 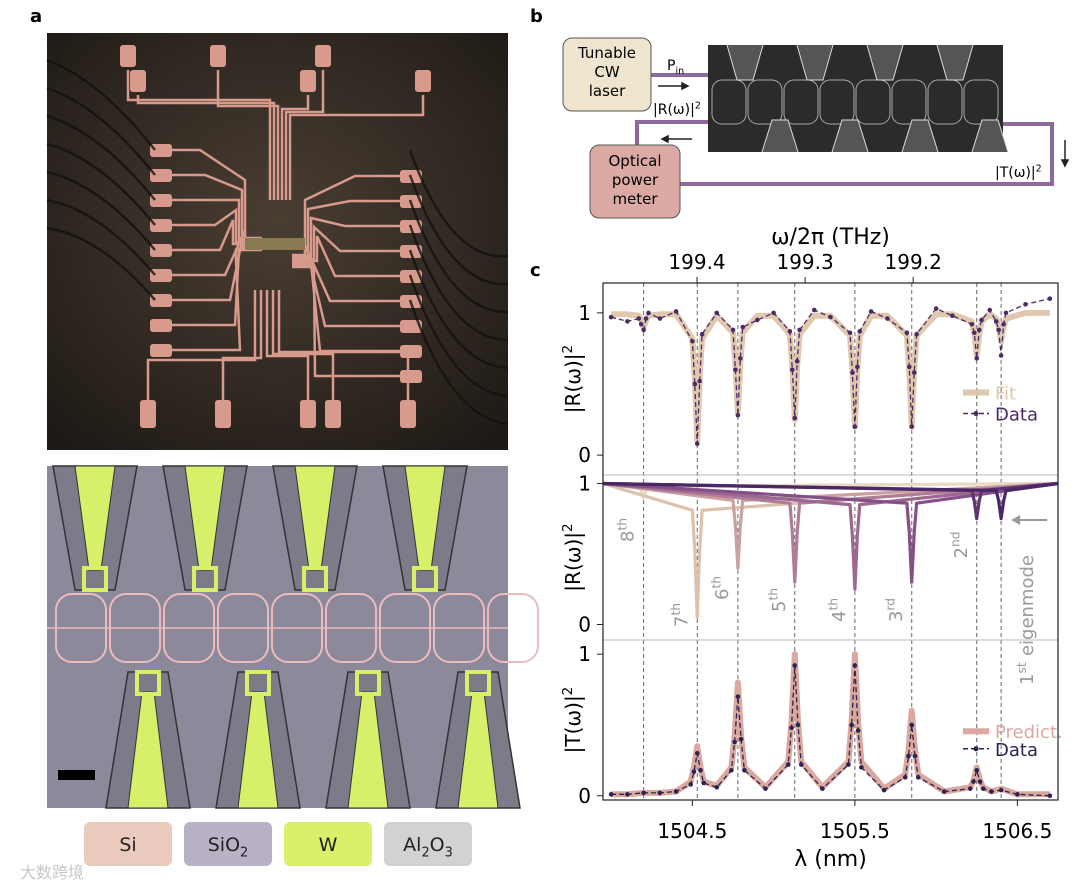 I want to click on mode-label-part: st, so click(x=1022, y=667).